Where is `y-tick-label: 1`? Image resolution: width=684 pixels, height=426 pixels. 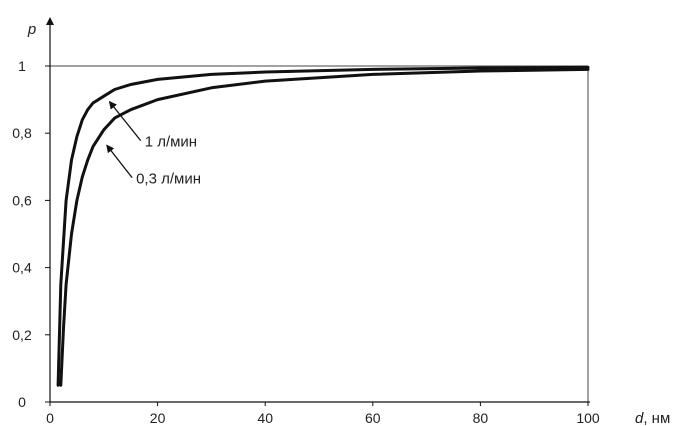
y-tick-label: 1 is located at coordinates (22, 66).